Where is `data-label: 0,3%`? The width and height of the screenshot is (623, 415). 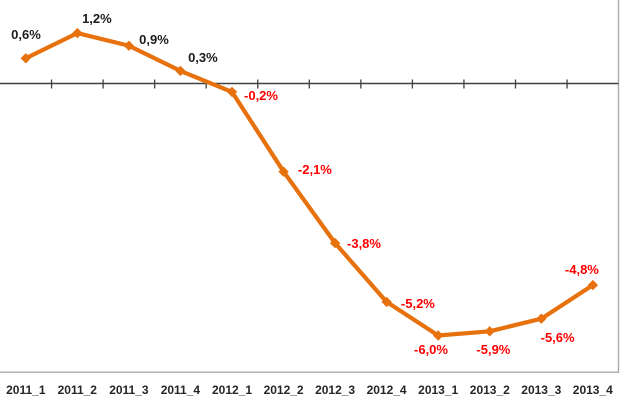
data-label: 0,3% is located at coordinates (203, 57).